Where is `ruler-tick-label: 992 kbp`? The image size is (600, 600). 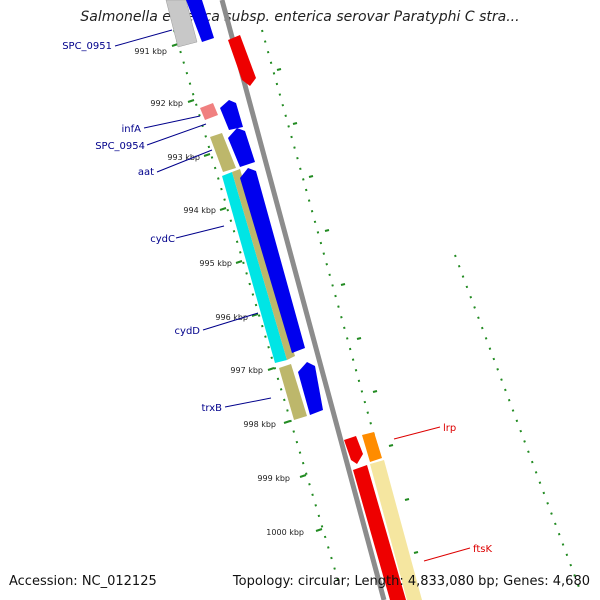 ruler-tick-label: 992 kbp is located at coordinates (166, 103).